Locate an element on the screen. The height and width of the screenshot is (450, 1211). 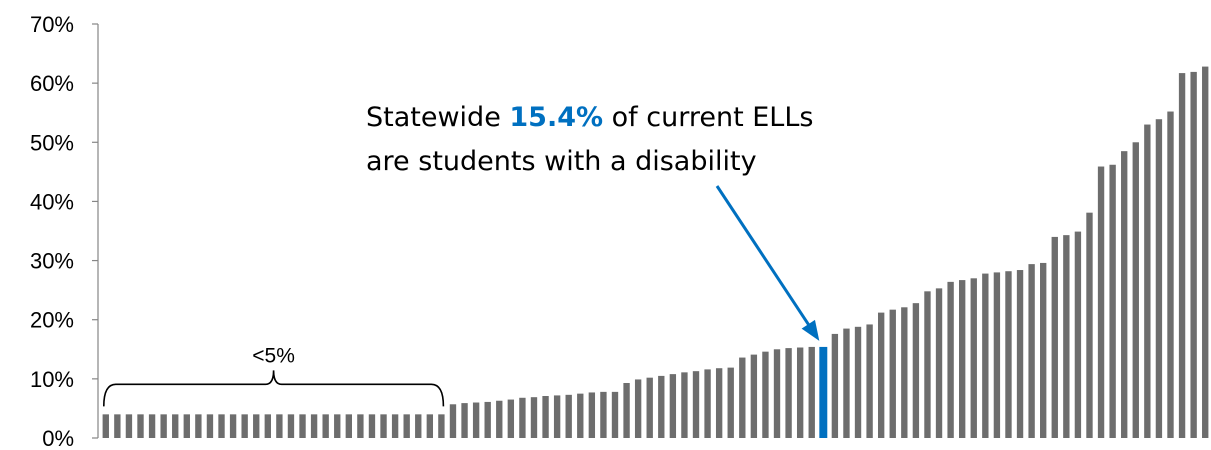
y-tick-label: 30% is located at coordinates (52, 261).